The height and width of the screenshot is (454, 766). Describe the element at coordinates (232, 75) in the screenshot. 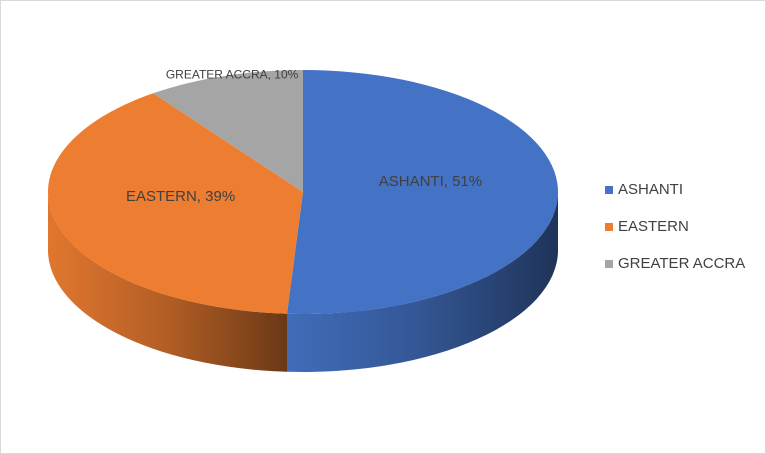

I see `data-label: GREATER ACCRA, 10%` at that location.